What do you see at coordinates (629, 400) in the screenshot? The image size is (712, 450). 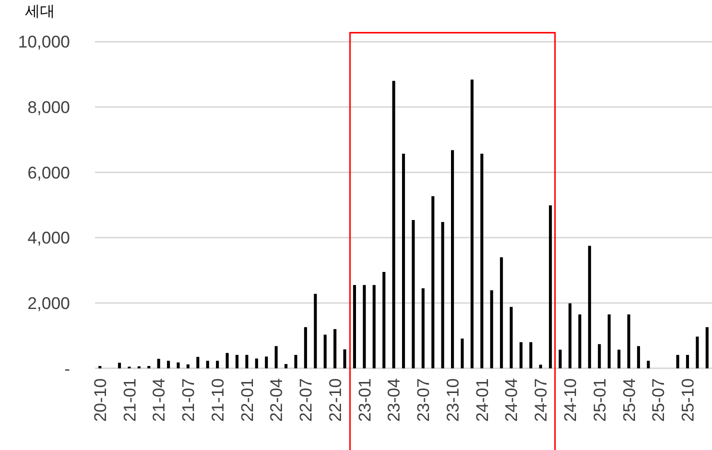 I see `x-tick-label: 25-04` at bounding box center [629, 400].